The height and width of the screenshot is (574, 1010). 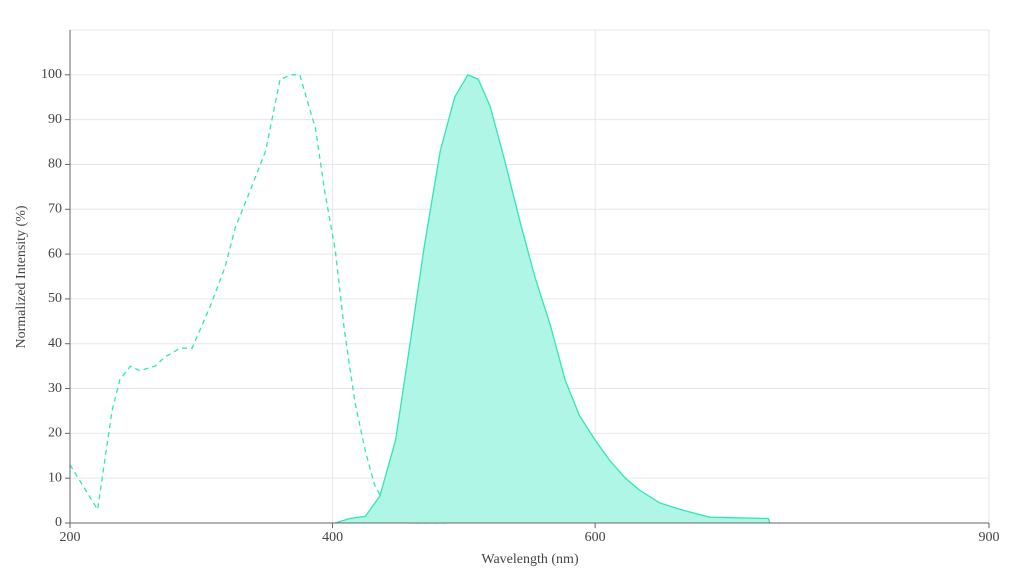 I want to click on y-tick-label: 100, so click(x=51, y=74).